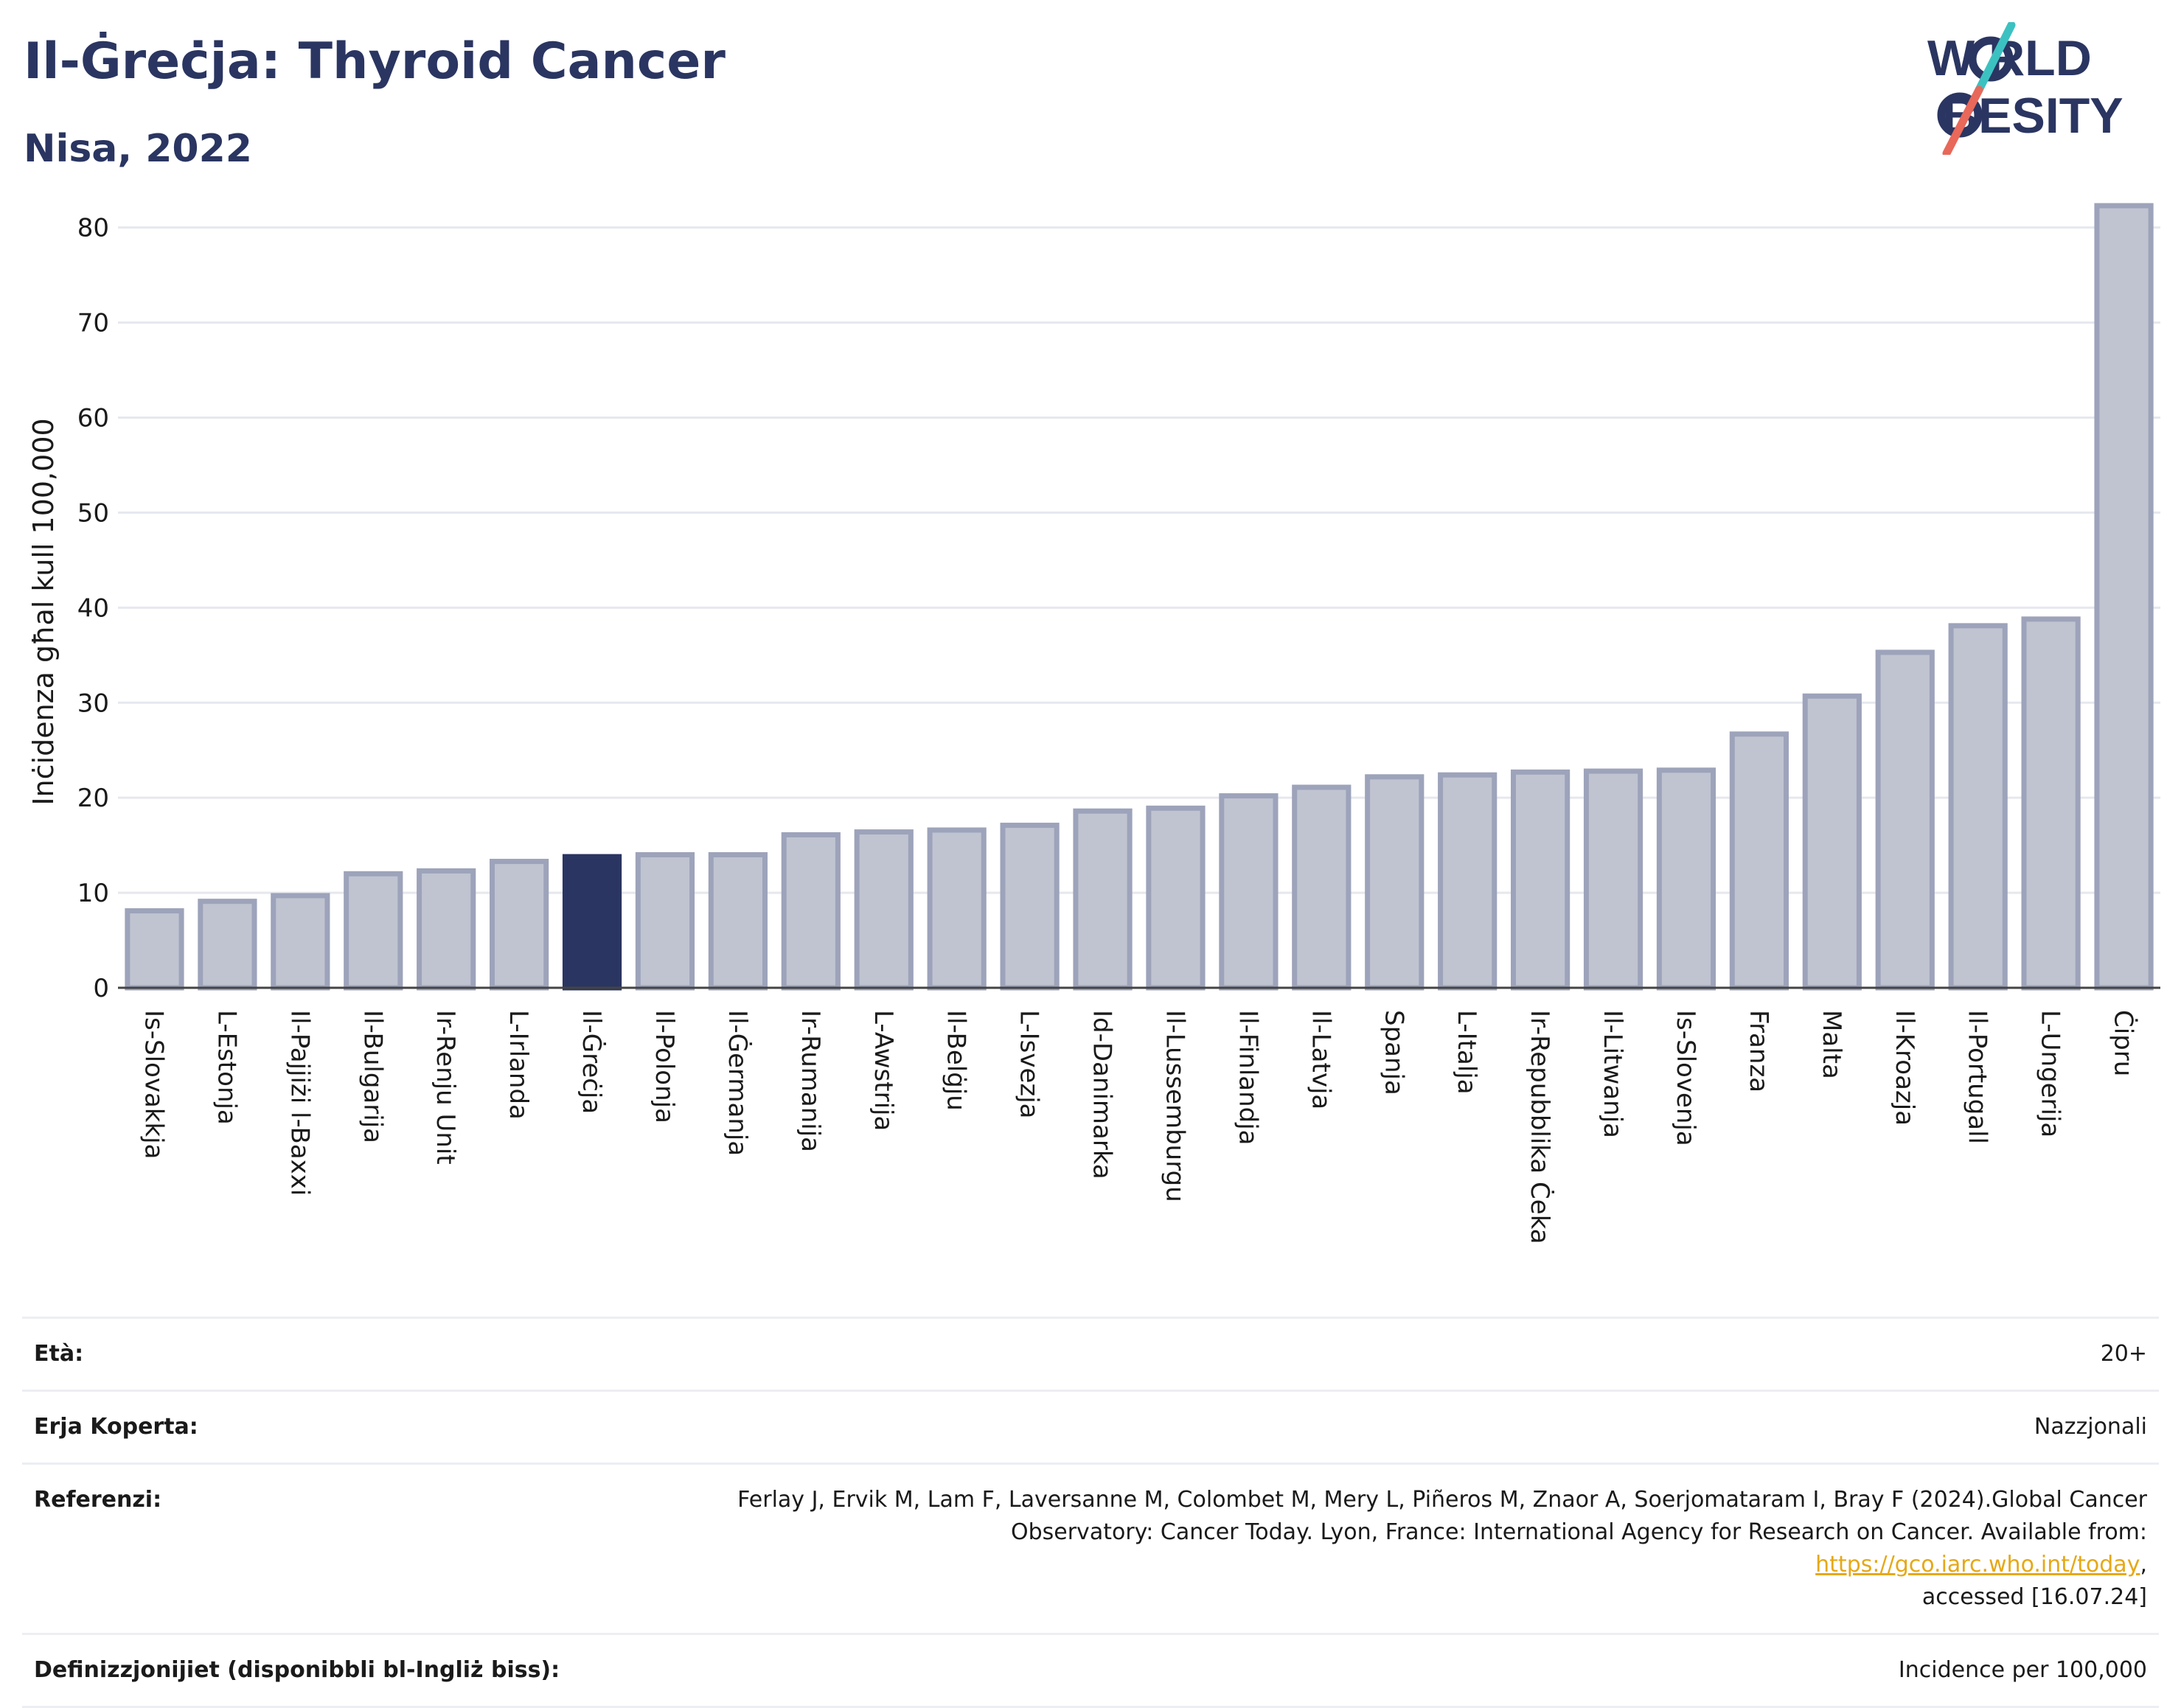 The image size is (2181, 1708). Describe the element at coordinates (93, 323) in the screenshot. I see `y-tick-label: 70` at that location.